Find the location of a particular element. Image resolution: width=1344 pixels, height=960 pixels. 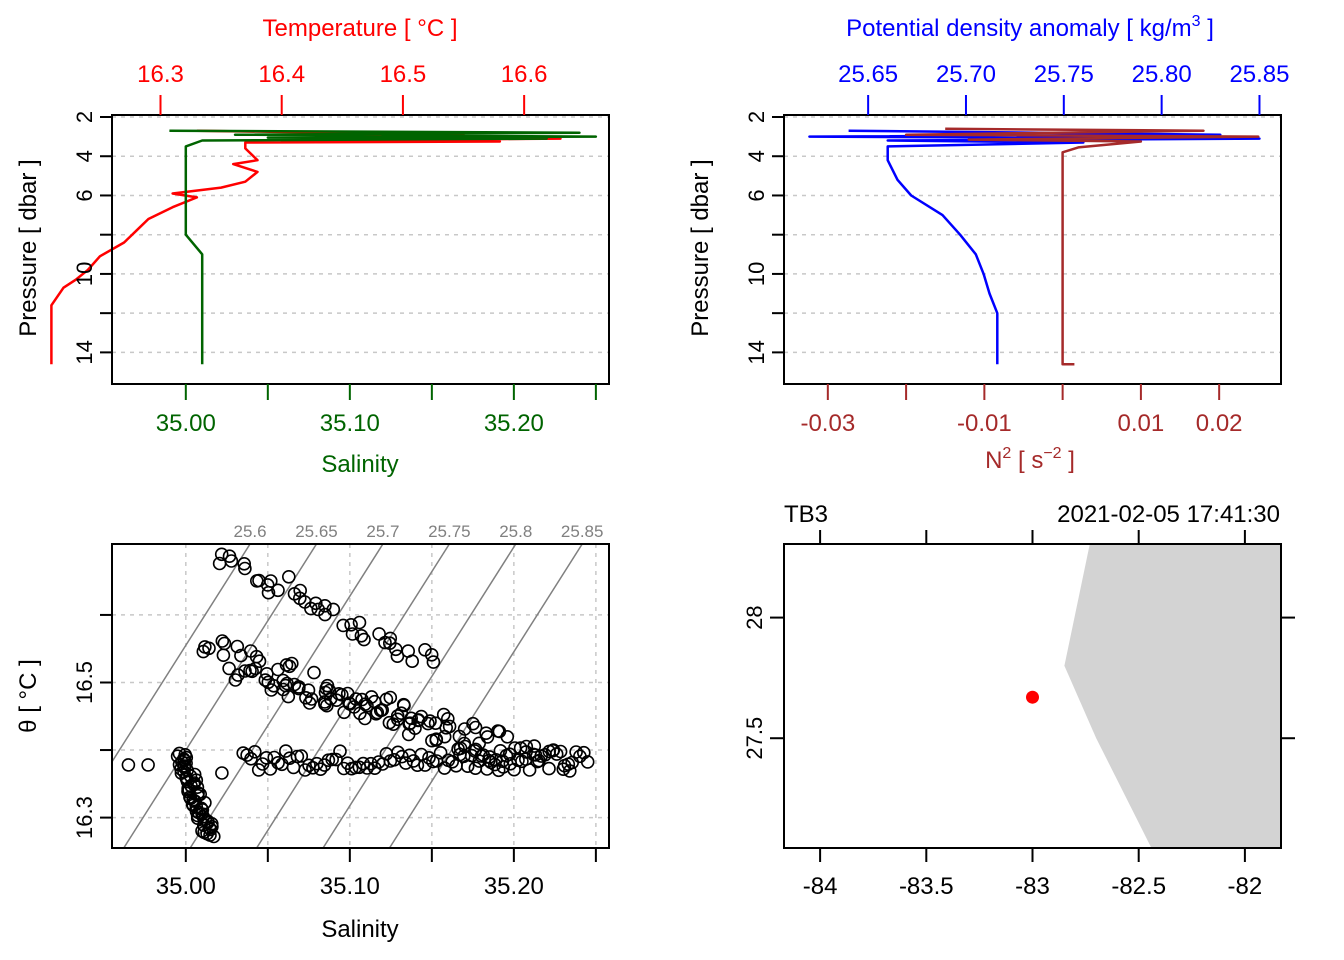

y-axis-title: Pressure [ dbar ] is located at coordinates (28, 247).